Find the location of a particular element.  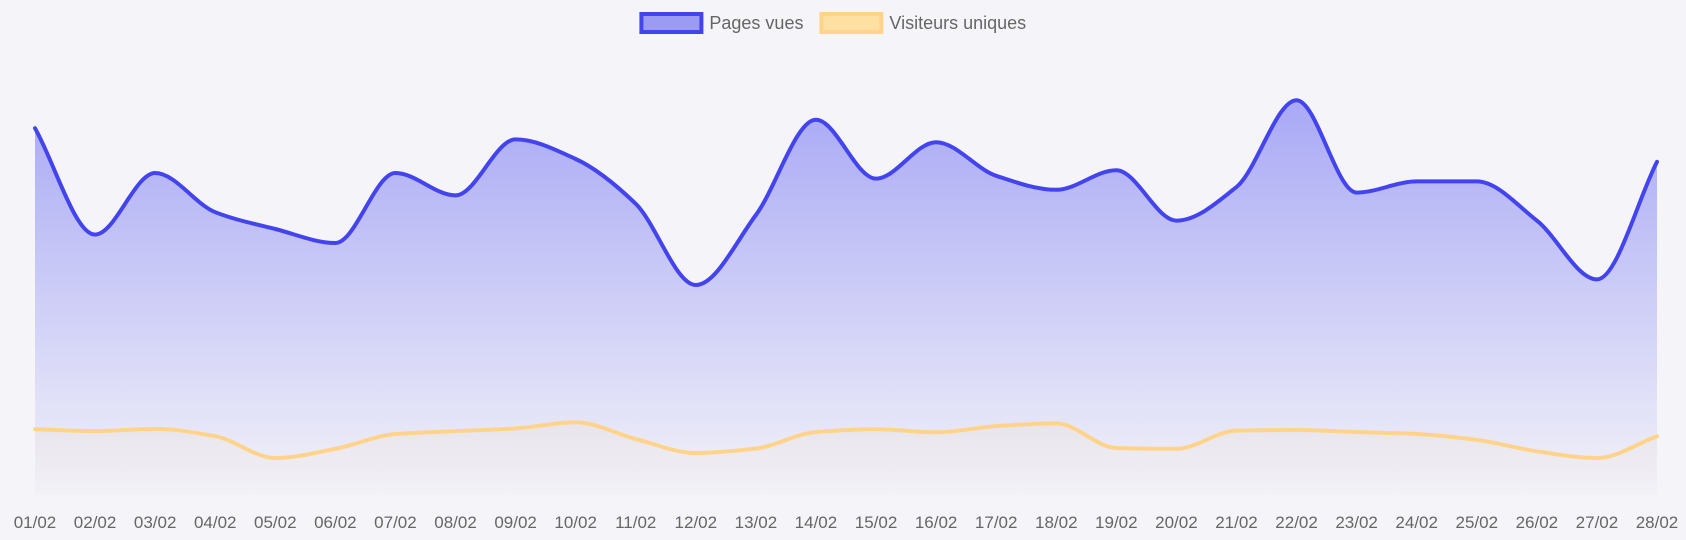

x-tick-label: 19/02 is located at coordinates (1116, 522).